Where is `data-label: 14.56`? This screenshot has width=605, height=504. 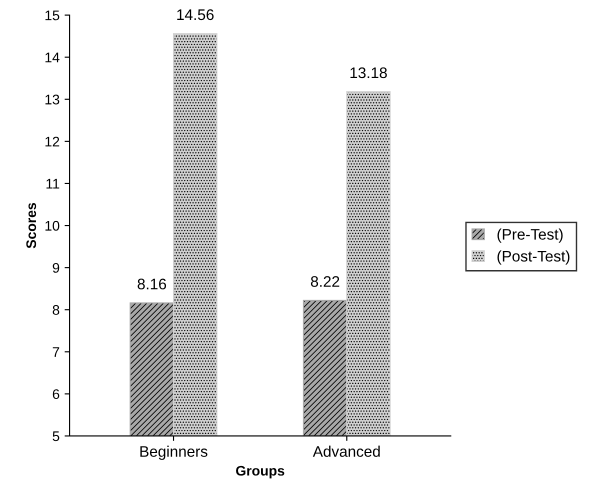 data-label: 14.56 is located at coordinates (195, 14).